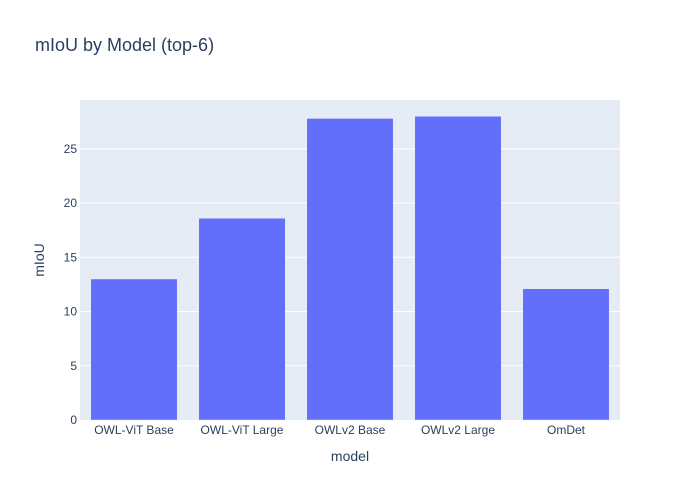 This screenshot has width=700, height=500. I want to click on bar-owl-vit-large, so click(242, 319).